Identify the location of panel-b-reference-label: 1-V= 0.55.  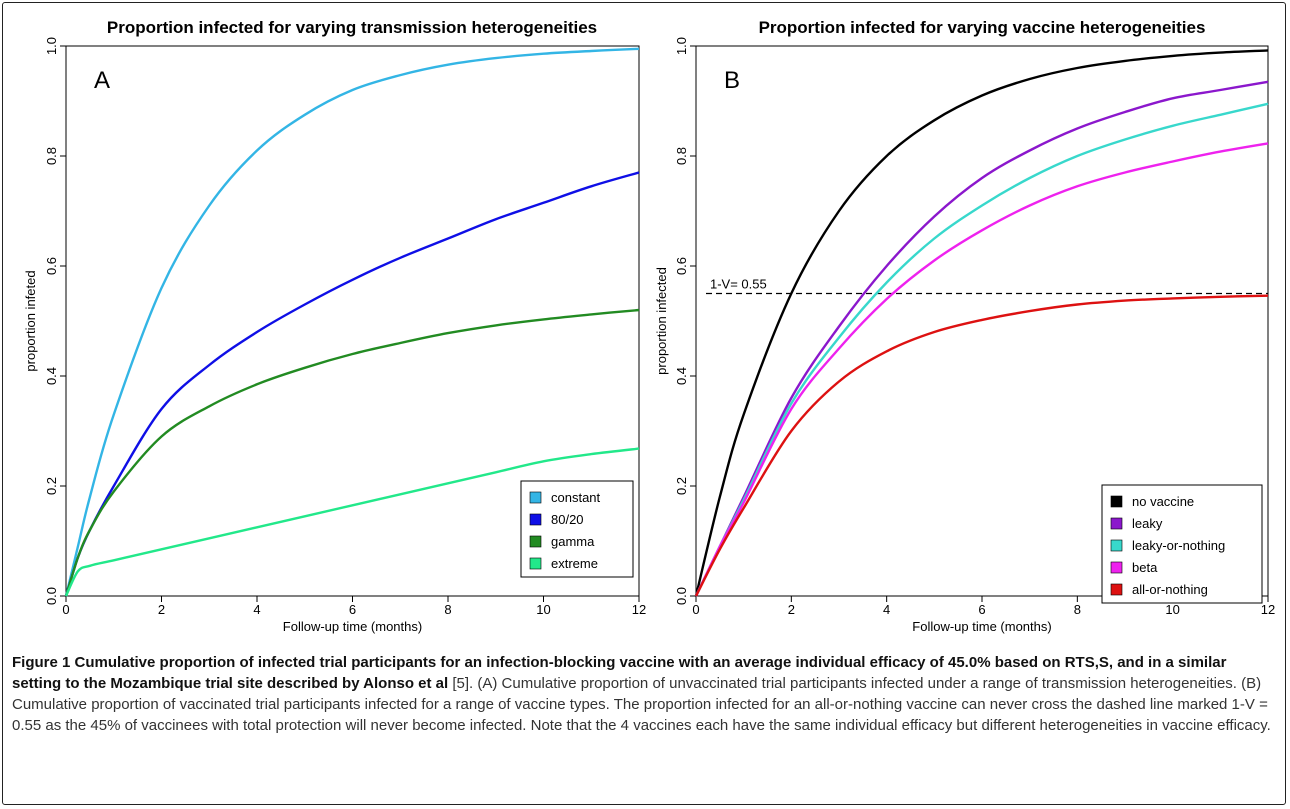
(738, 284).